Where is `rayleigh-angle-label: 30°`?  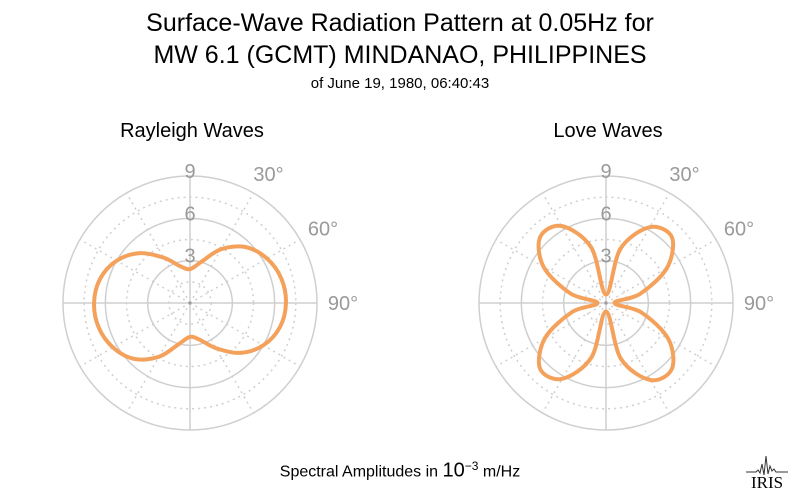 rayleigh-angle-label: 30° is located at coordinates (268, 175).